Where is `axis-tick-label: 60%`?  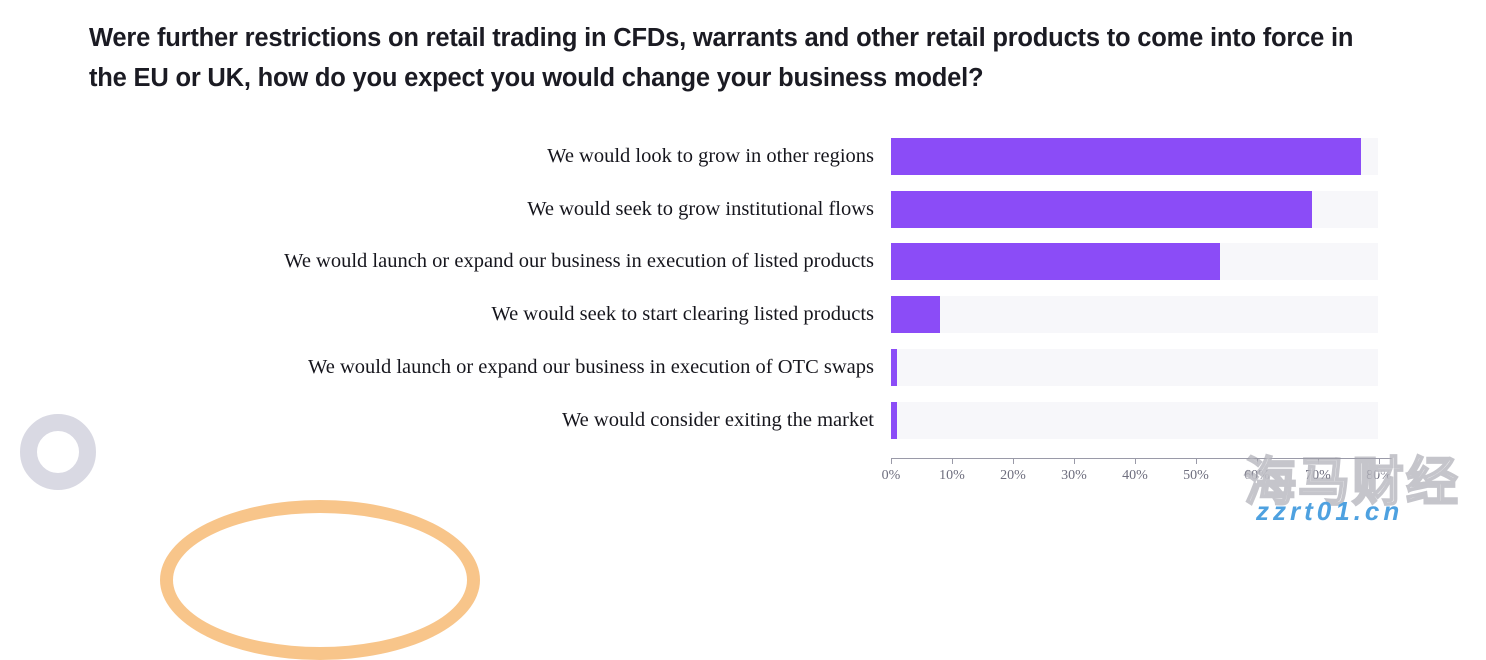 axis-tick-label: 60% is located at coordinates (1257, 475).